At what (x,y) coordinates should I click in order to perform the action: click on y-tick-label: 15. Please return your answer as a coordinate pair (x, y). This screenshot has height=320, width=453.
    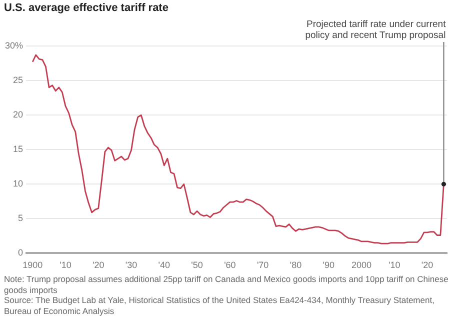
    Looking at the image, I should click on (18, 149).